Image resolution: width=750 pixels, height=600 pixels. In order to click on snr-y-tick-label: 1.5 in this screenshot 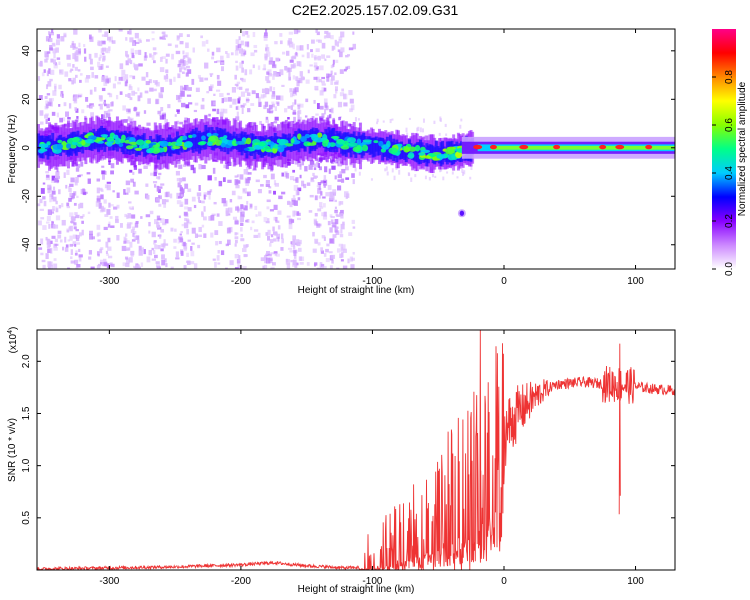, I will do `click(26, 413)`.